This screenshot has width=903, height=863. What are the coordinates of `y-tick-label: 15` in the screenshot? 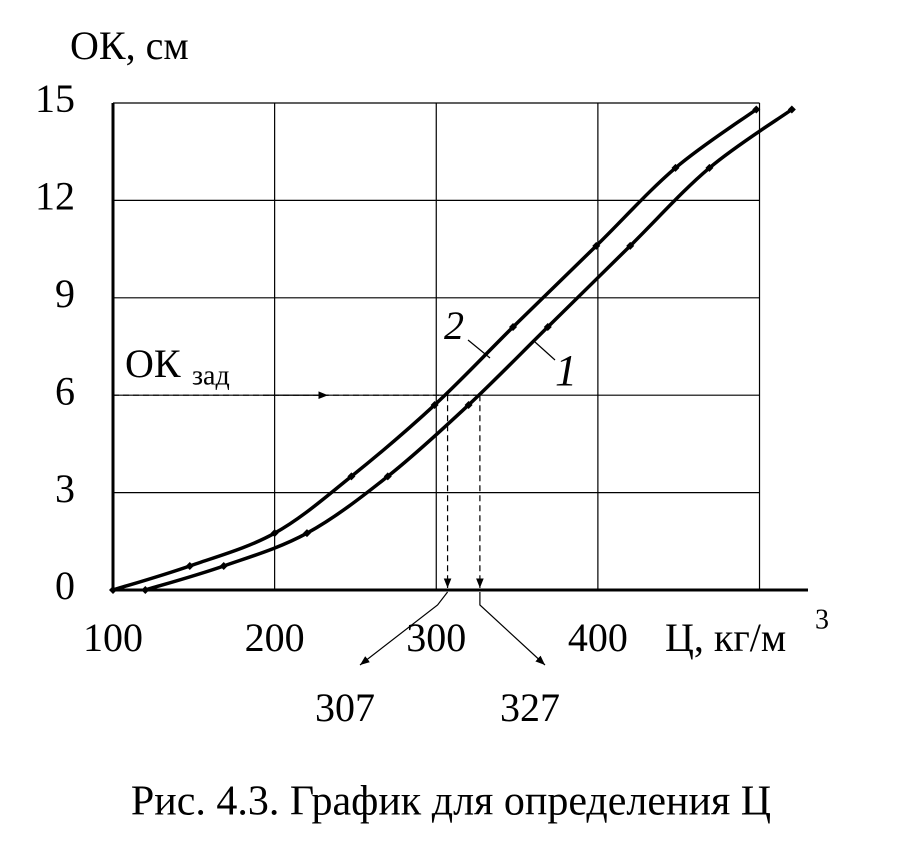 It's located at (55, 98).